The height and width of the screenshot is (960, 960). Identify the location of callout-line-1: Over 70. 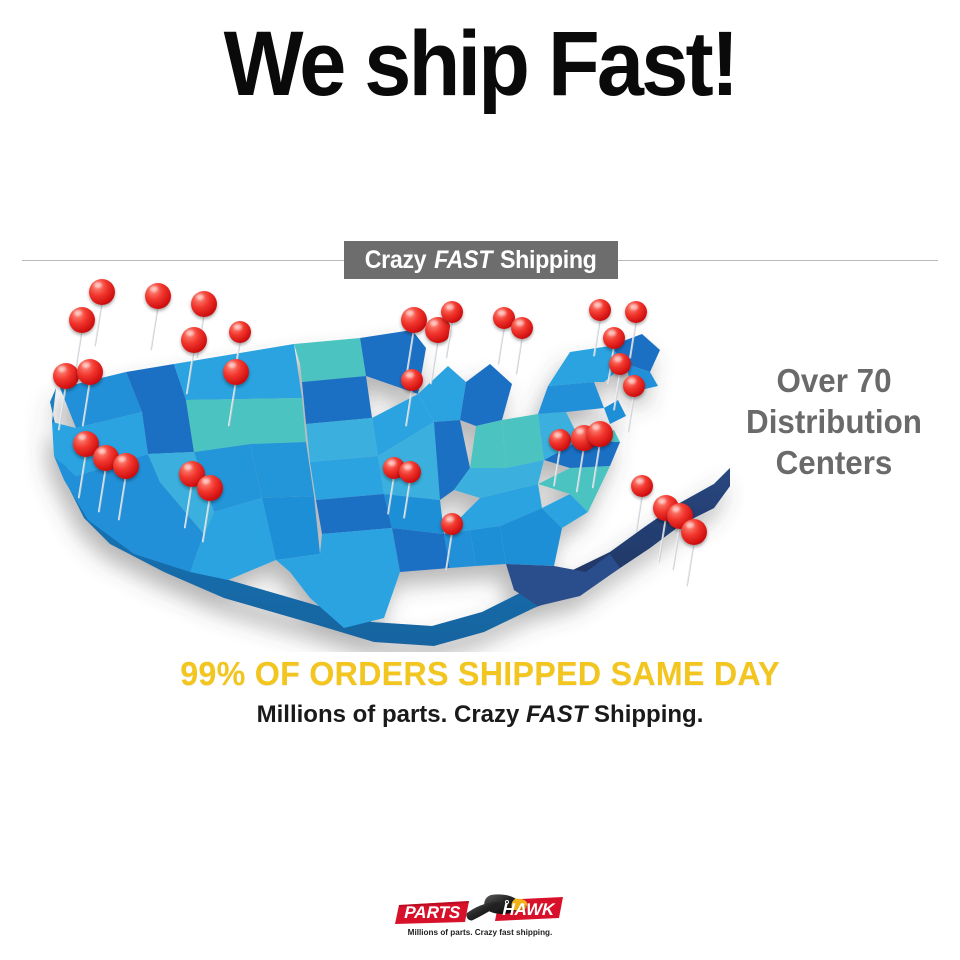
(834, 380).